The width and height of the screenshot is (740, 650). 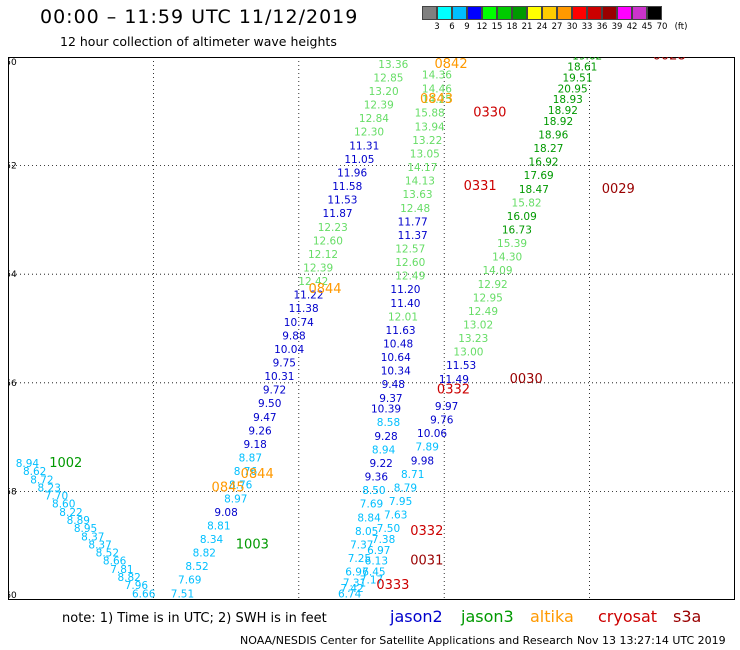 What do you see at coordinates (359, 559) in the screenshot?
I see `swh-value-label: 7.25` at bounding box center [359, 559].